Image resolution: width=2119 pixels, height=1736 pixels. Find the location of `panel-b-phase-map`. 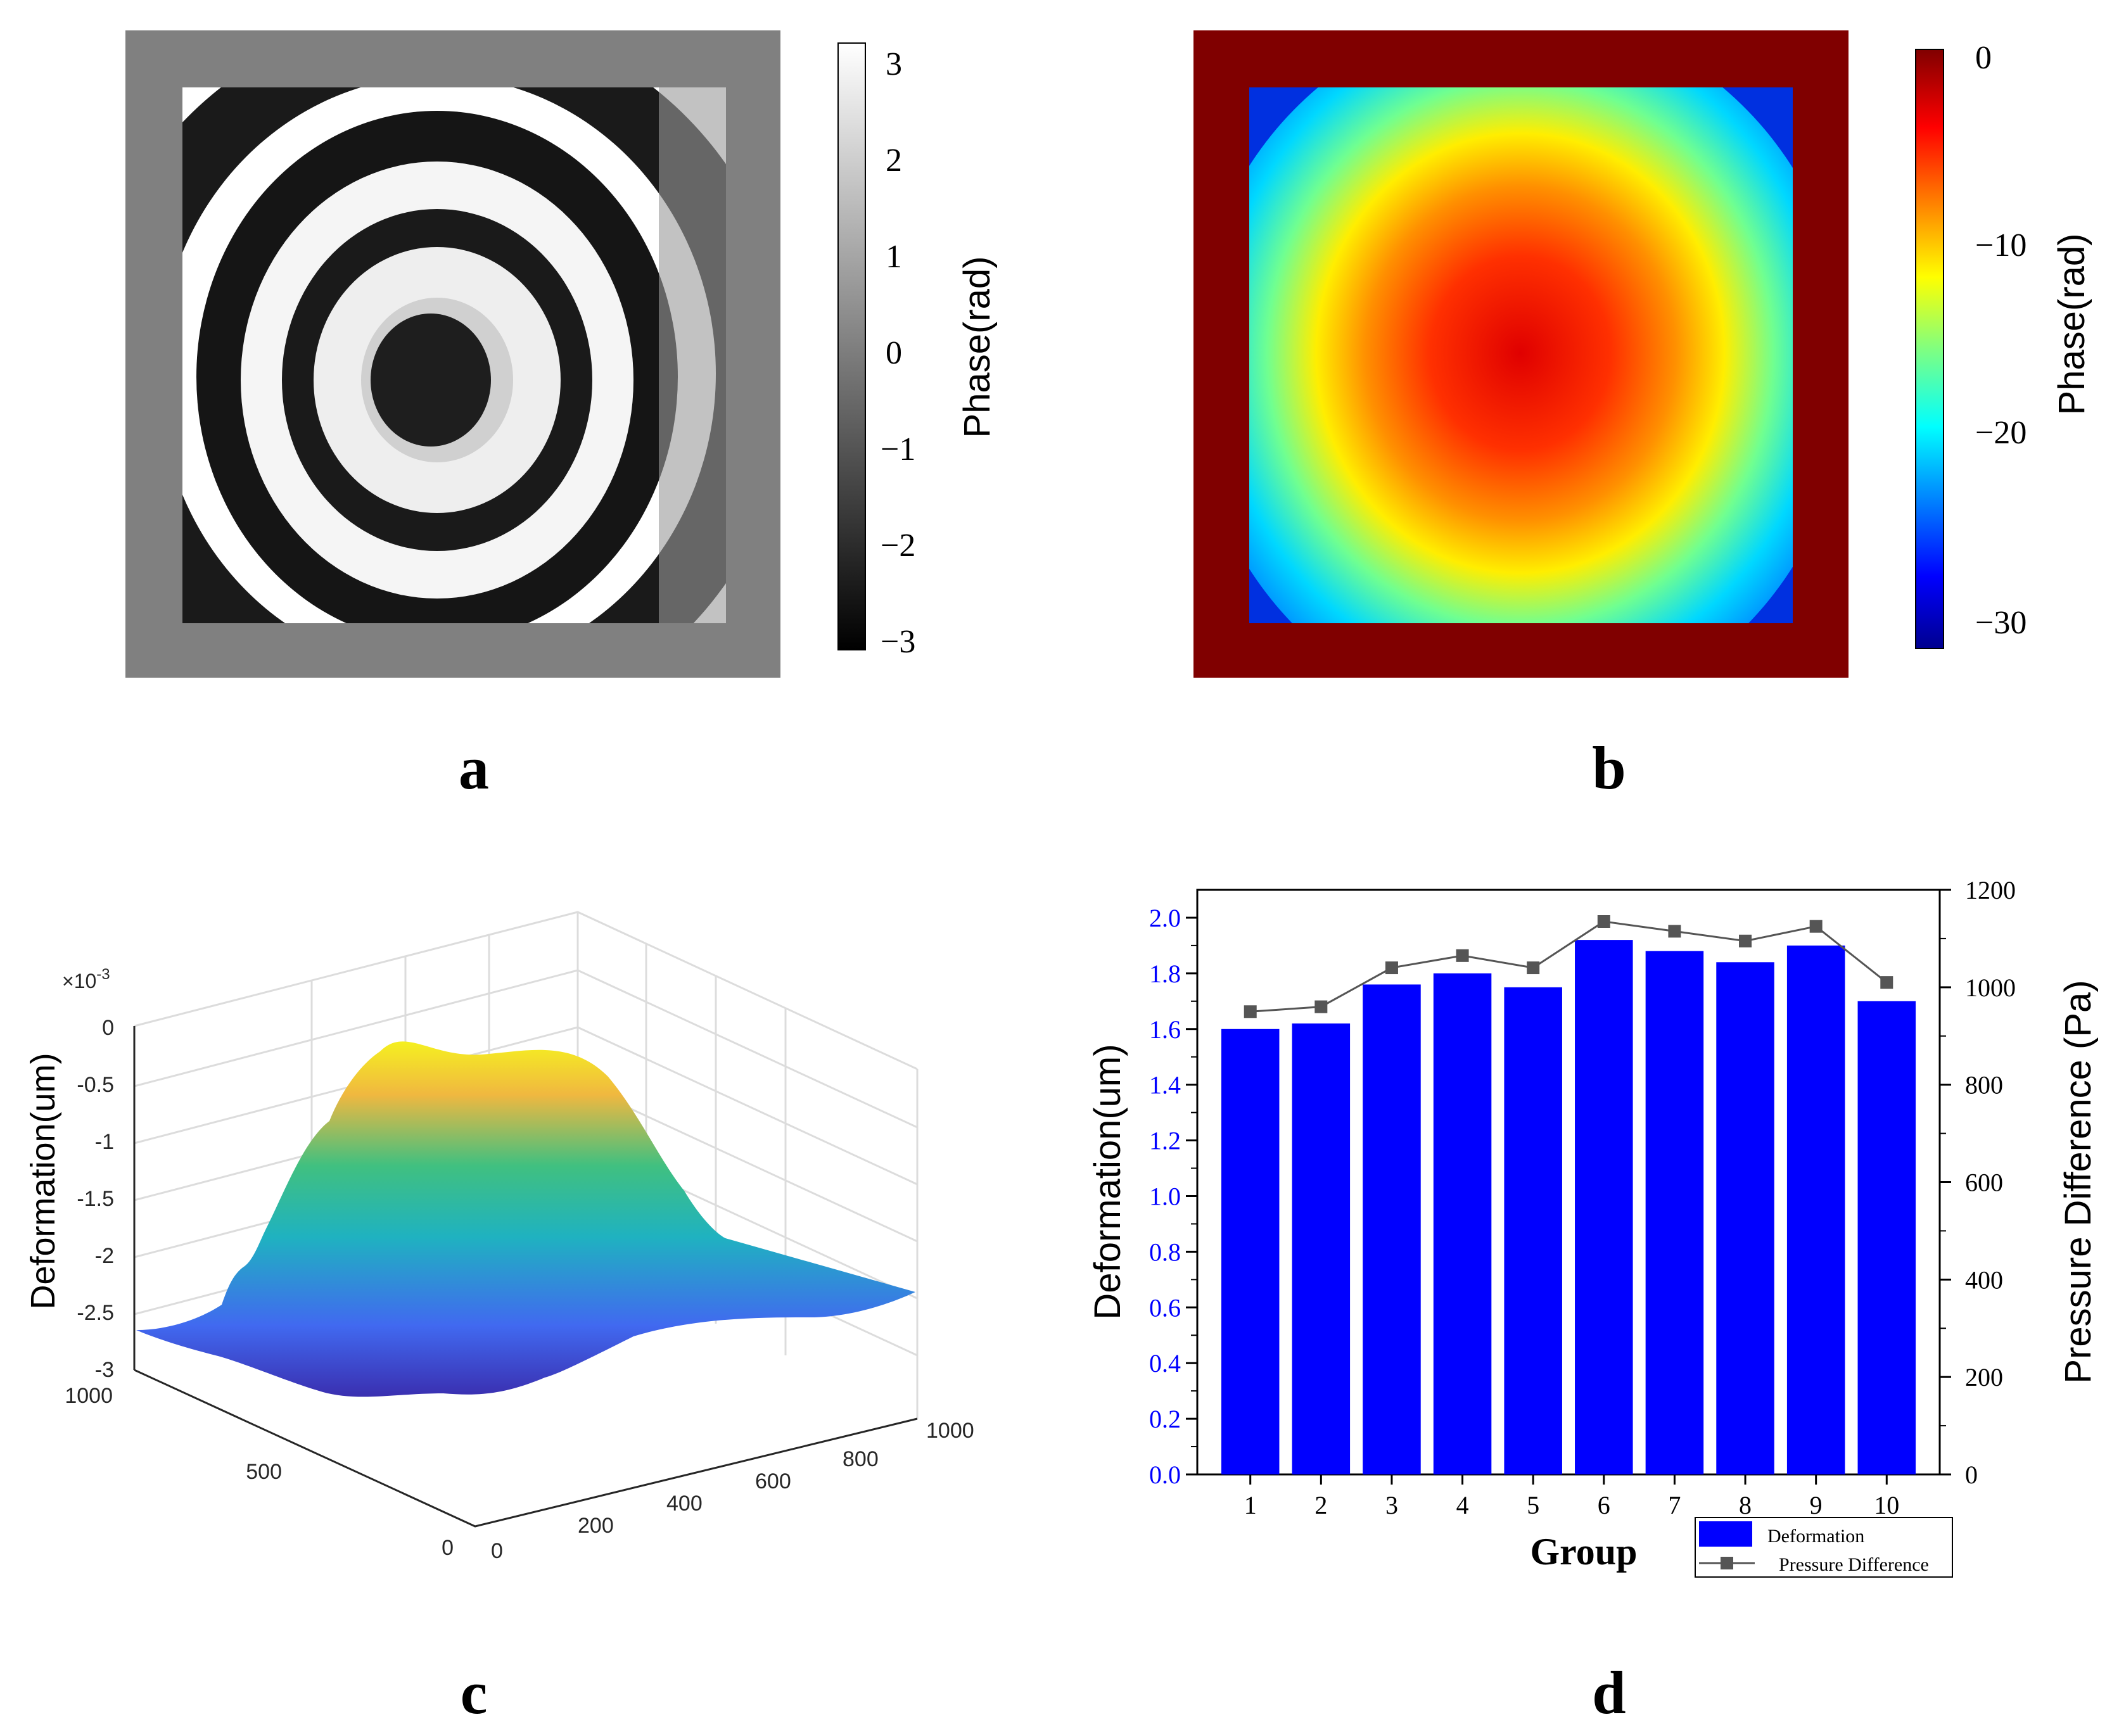

panel-b-phase-map is located at coordinates (1521, 355).